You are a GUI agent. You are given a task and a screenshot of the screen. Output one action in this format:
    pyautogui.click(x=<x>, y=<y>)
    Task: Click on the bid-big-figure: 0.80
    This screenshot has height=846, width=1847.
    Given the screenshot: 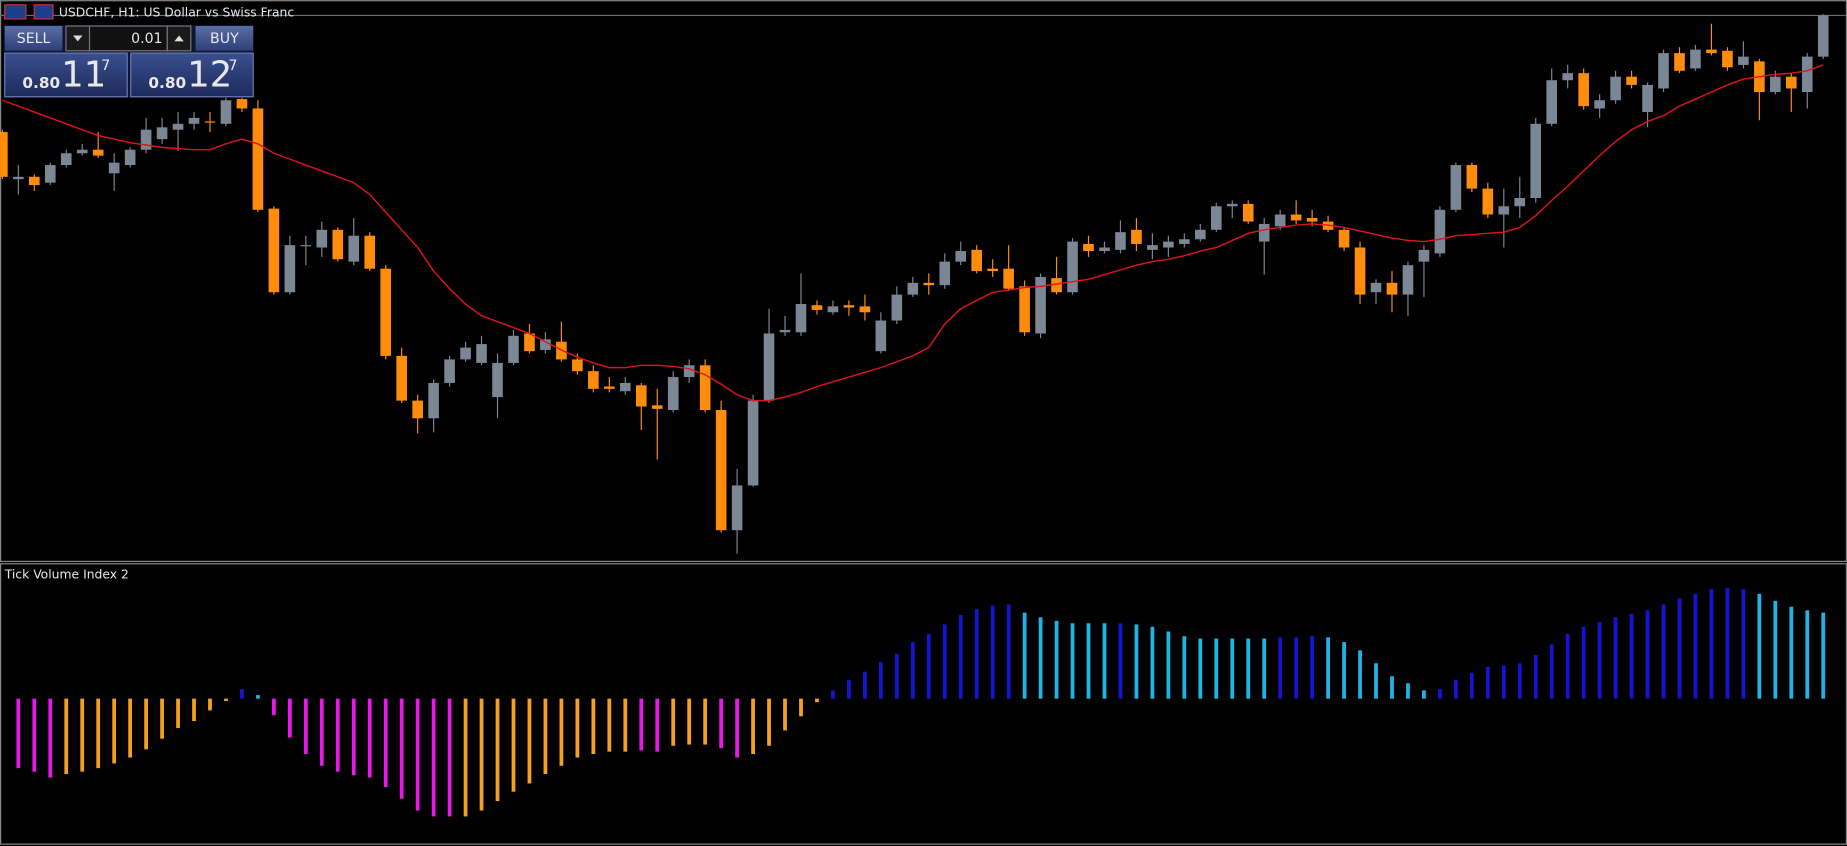 What is the action you would take?
    pyautogui.click(x=41, y=83)
    